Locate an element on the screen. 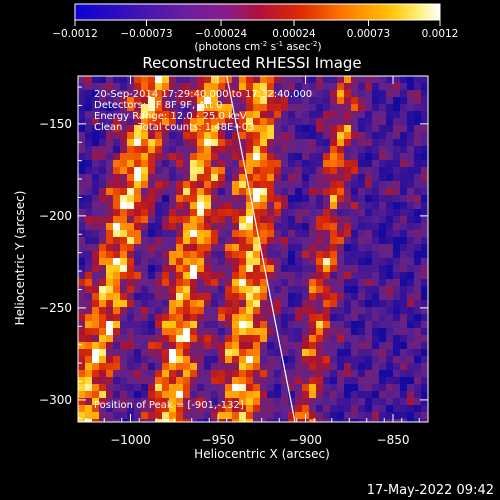 Image resolution: width=500 pixels, height=500 pixels. limb-line is located at coordinates (261, 249).